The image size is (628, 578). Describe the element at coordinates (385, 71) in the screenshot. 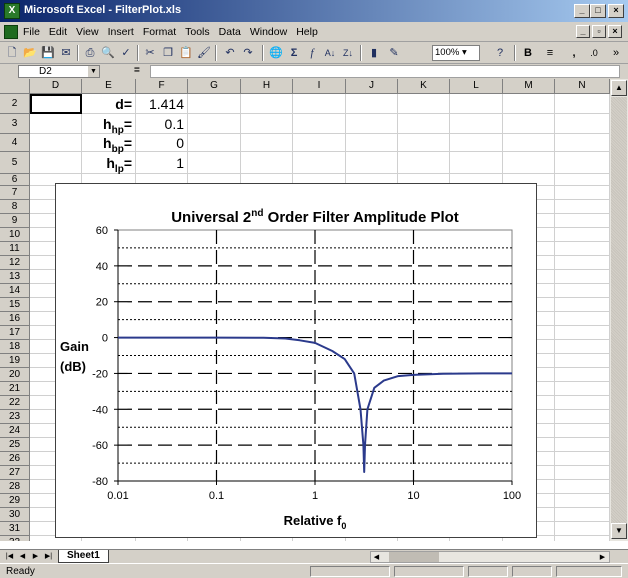

I see `formula-input` at that location.